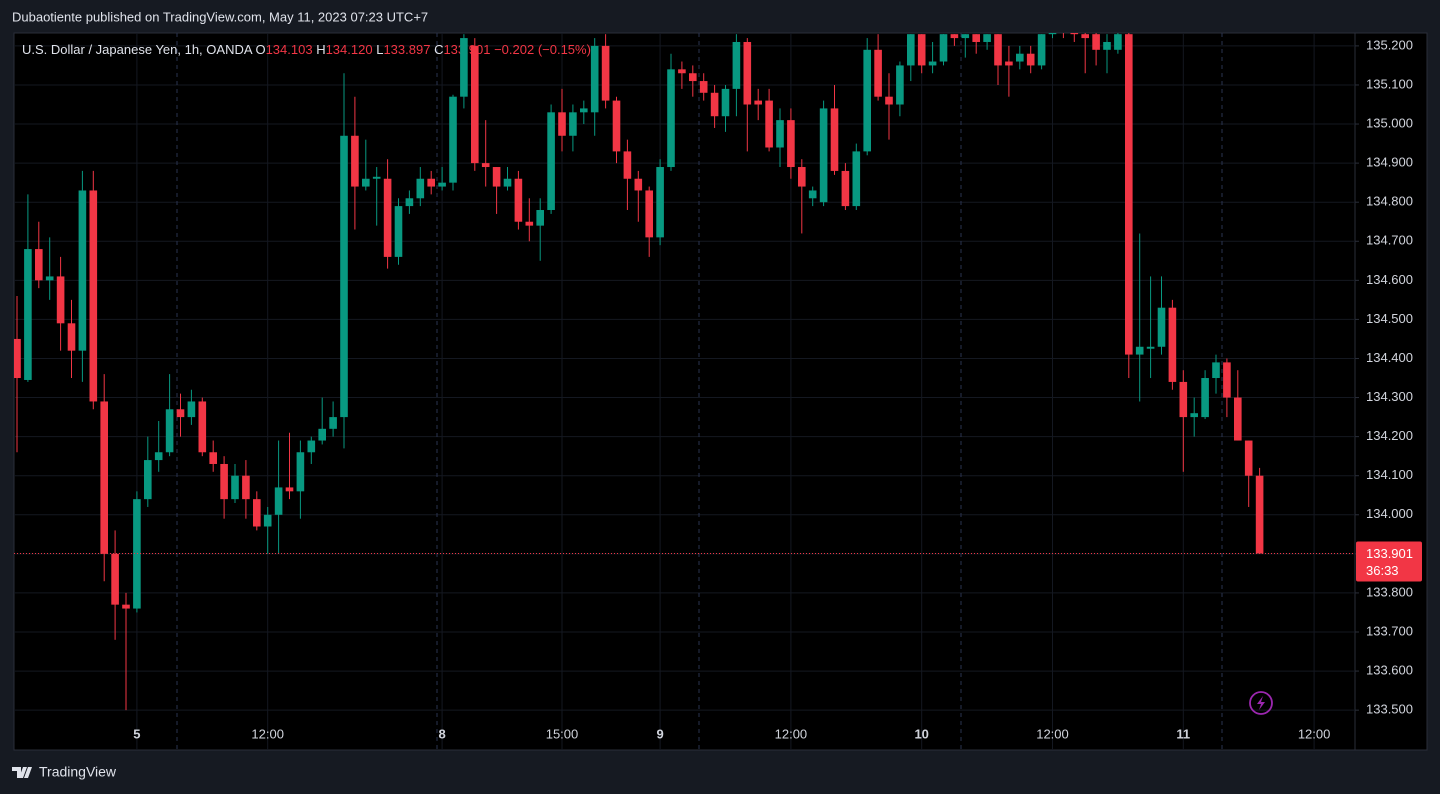 The height and width of the screenshot is (794, 1440). What do you see at coordinates (320, 49) in the screenshot?
I see `legend-key: H` at bounding box center [320, 49].